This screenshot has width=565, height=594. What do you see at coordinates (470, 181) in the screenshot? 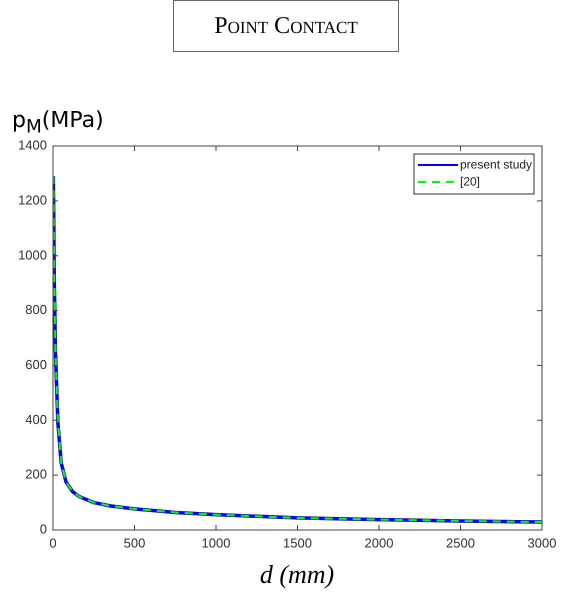
I see `legend-label: [20]` at bounding box center [470, 181].